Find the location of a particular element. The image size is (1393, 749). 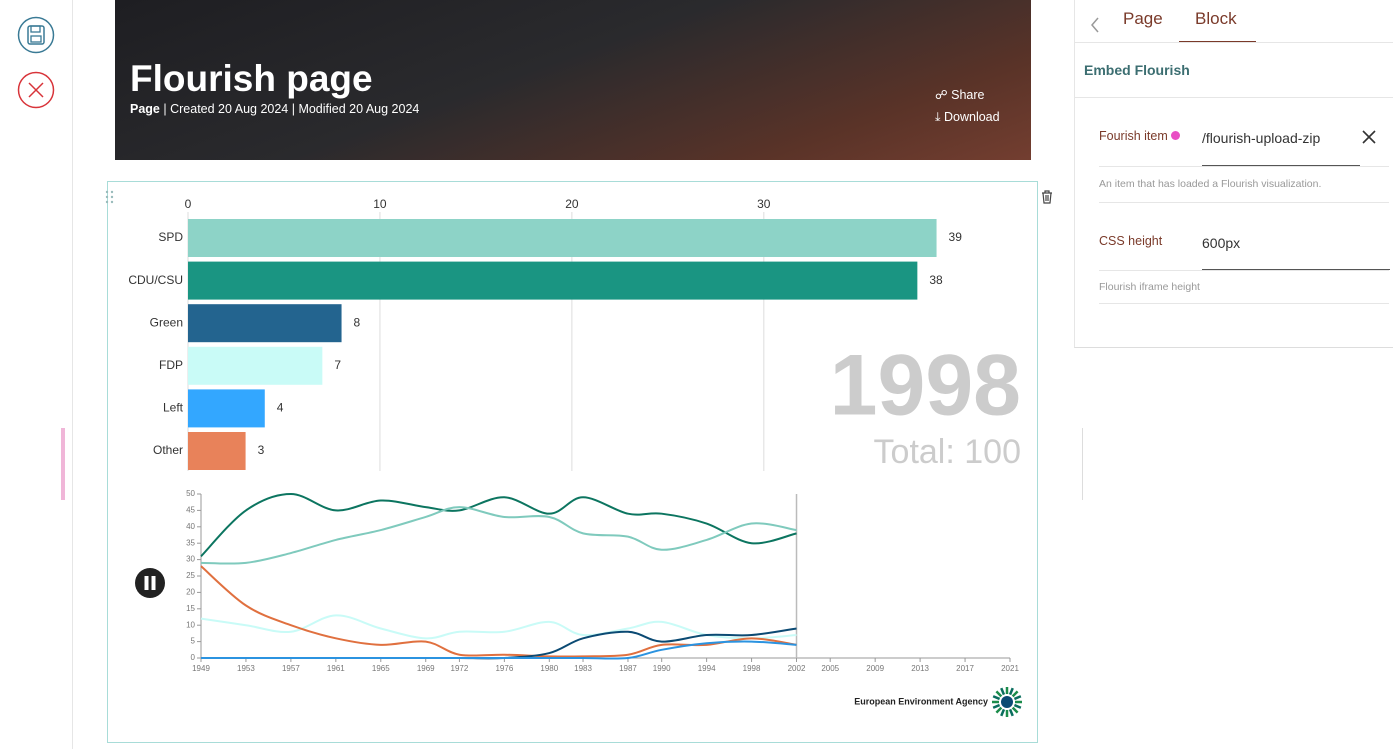

value-label: 8 is located at coordinates (357, 322).